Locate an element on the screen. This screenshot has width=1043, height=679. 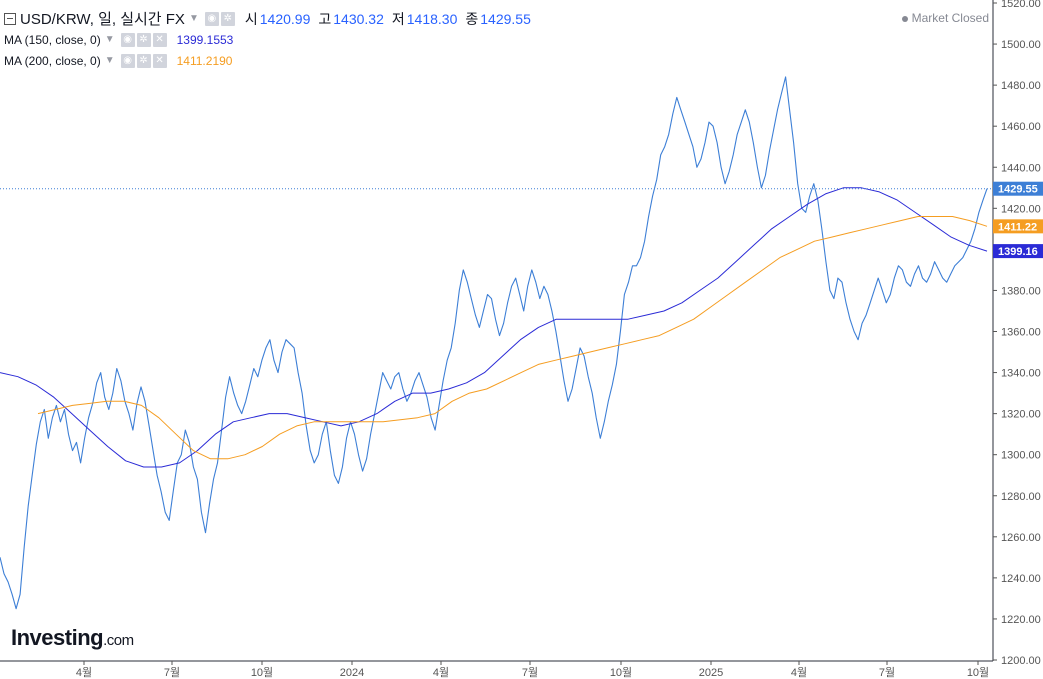
market-status-text: Market Closed is located at coordinates (950, 18).